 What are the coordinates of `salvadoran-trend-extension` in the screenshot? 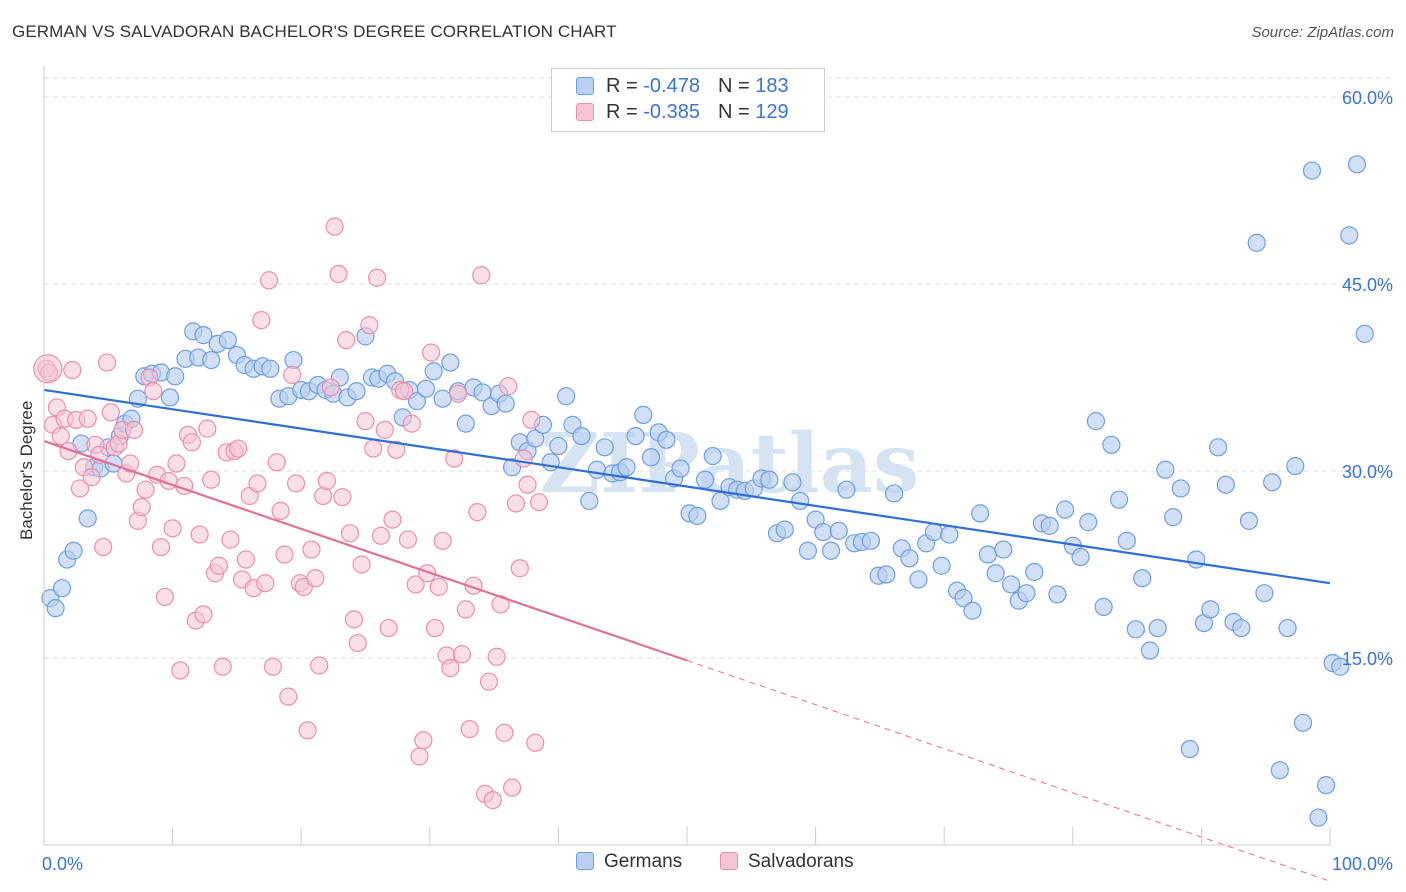 It's located at (1008, 771).